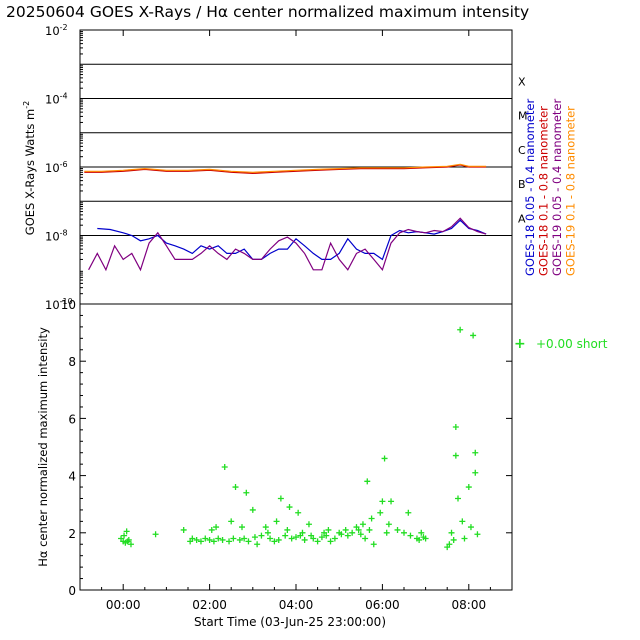  I want to click on goes-y-tick-label: 10⁻⁶, so click(56, 167).